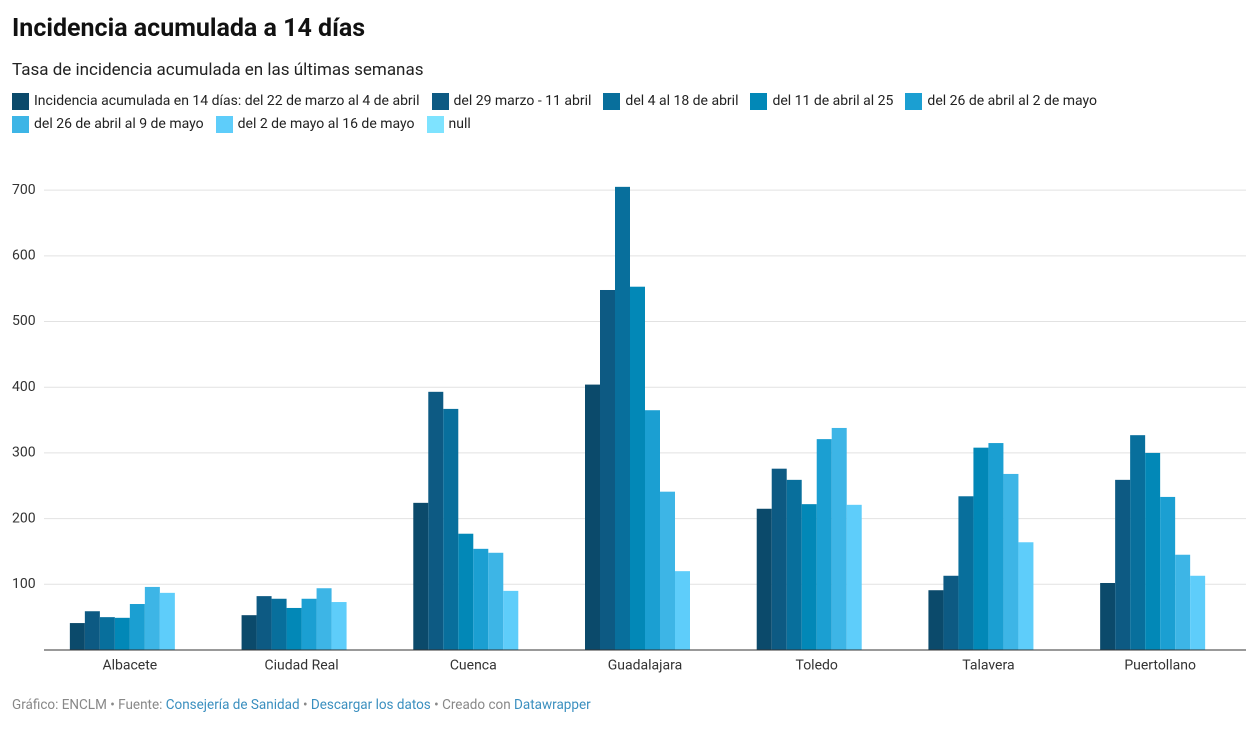 The width and height of the screenshot is (1255, 737). I want to click on download-link: Descargar los datos, so click(370, 705).